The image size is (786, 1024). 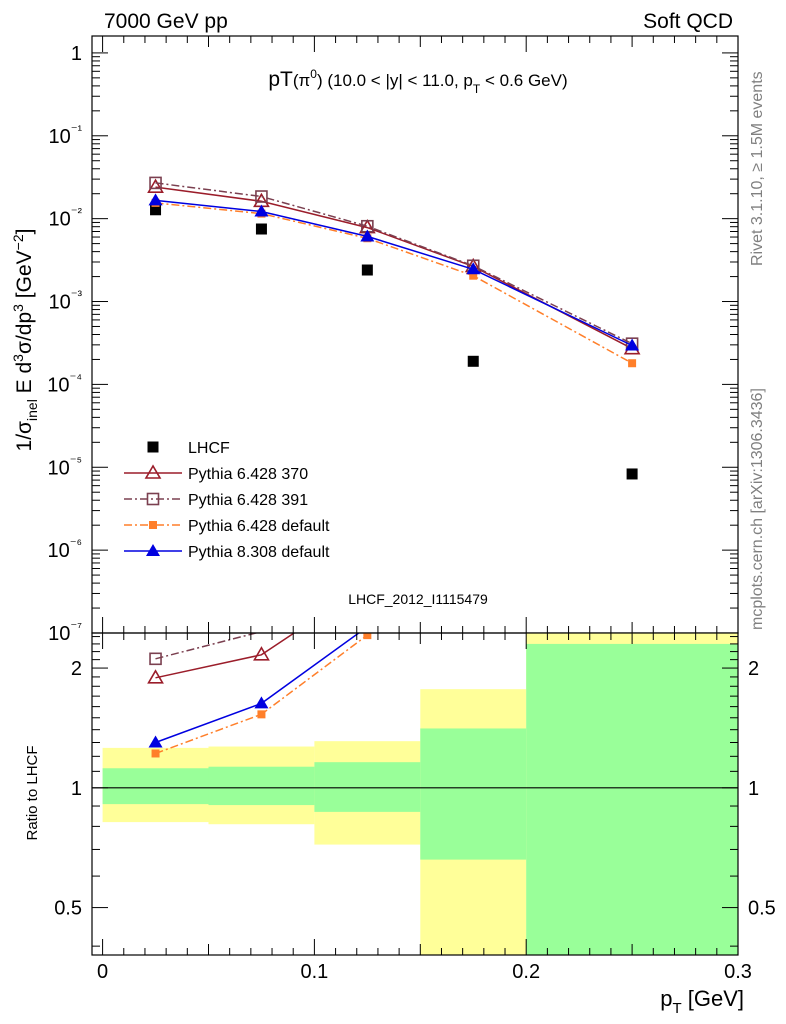 What do you see at coordinates (757, 168) in the screenshot?
I see `rivet-note: Rivet 3.1.10, ≥ 1.5M events` at bounding box center [757, 168].